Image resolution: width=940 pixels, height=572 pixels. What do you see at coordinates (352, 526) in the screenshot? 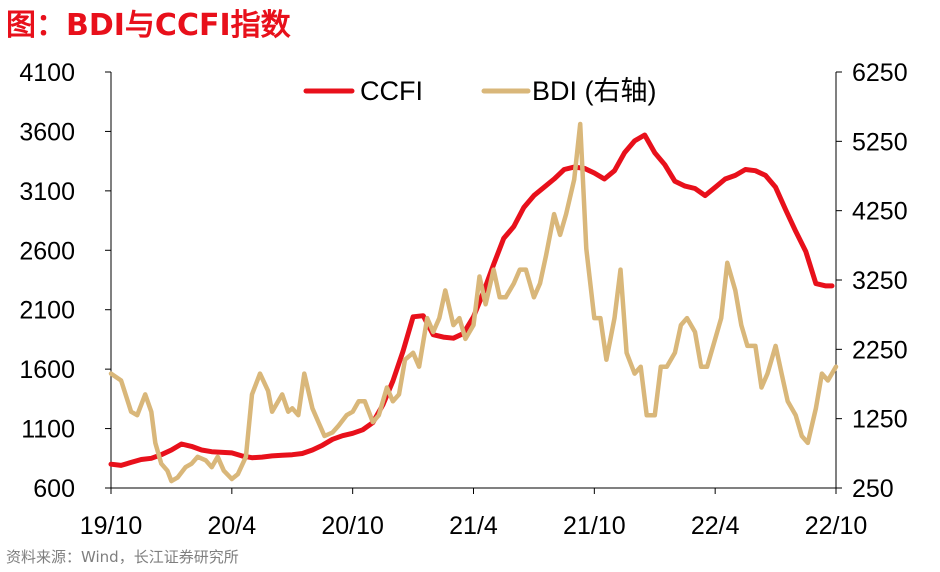
I see `x-tick-label: 20/10` at bounding box center [352, 526].